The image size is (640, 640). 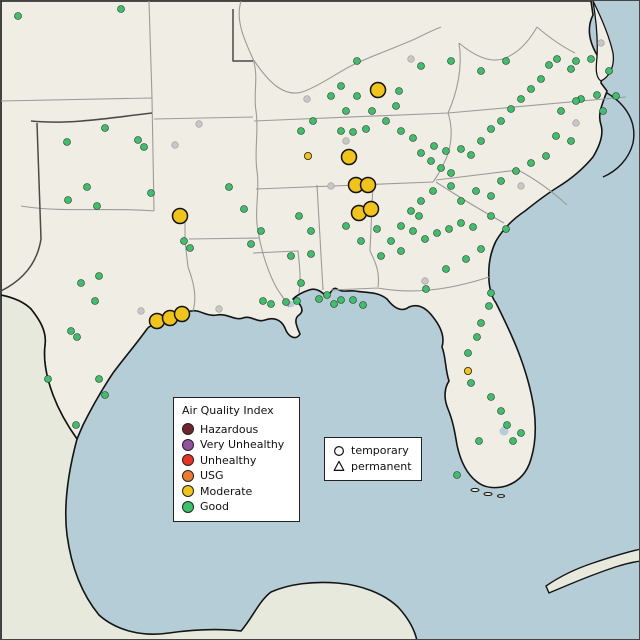 I want to click on usg-swatch-icon, so click(x=188, y=475).